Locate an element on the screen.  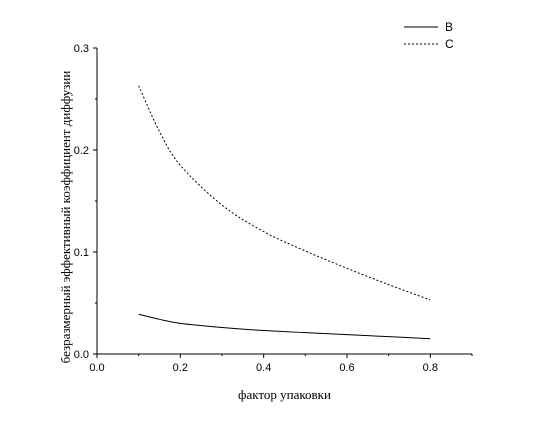
x-tick-label: 0.2 is located at coordinates (180, 368).